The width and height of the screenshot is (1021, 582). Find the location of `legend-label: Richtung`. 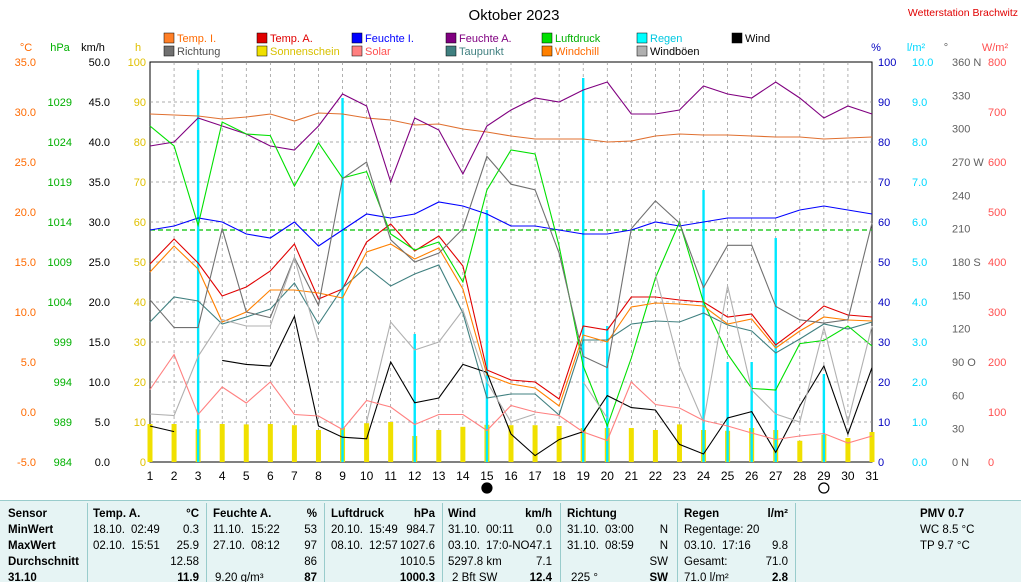

legend-label: Richtung is located at coordinates (198, 52).